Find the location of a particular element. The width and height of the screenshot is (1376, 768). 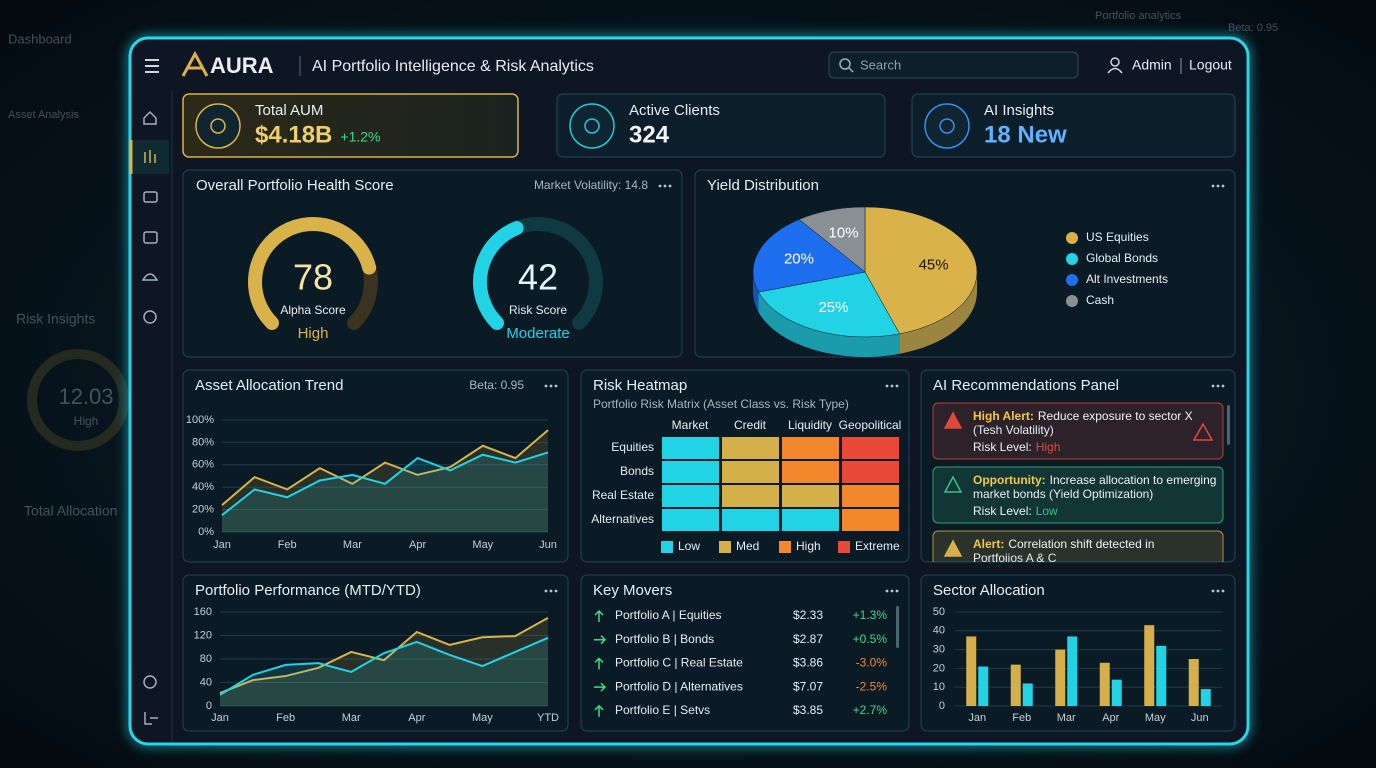

mover-name: Portfolio D | Alternatives is located at coordinates (679, 686).